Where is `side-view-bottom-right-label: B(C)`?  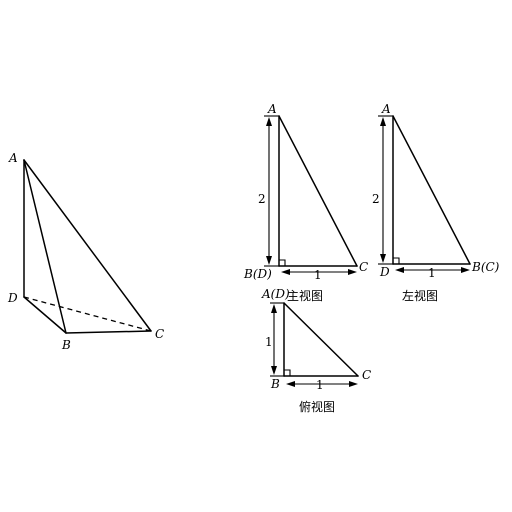 side-view-bottom-right-label: B(C) is located at coordinates (485, 267).